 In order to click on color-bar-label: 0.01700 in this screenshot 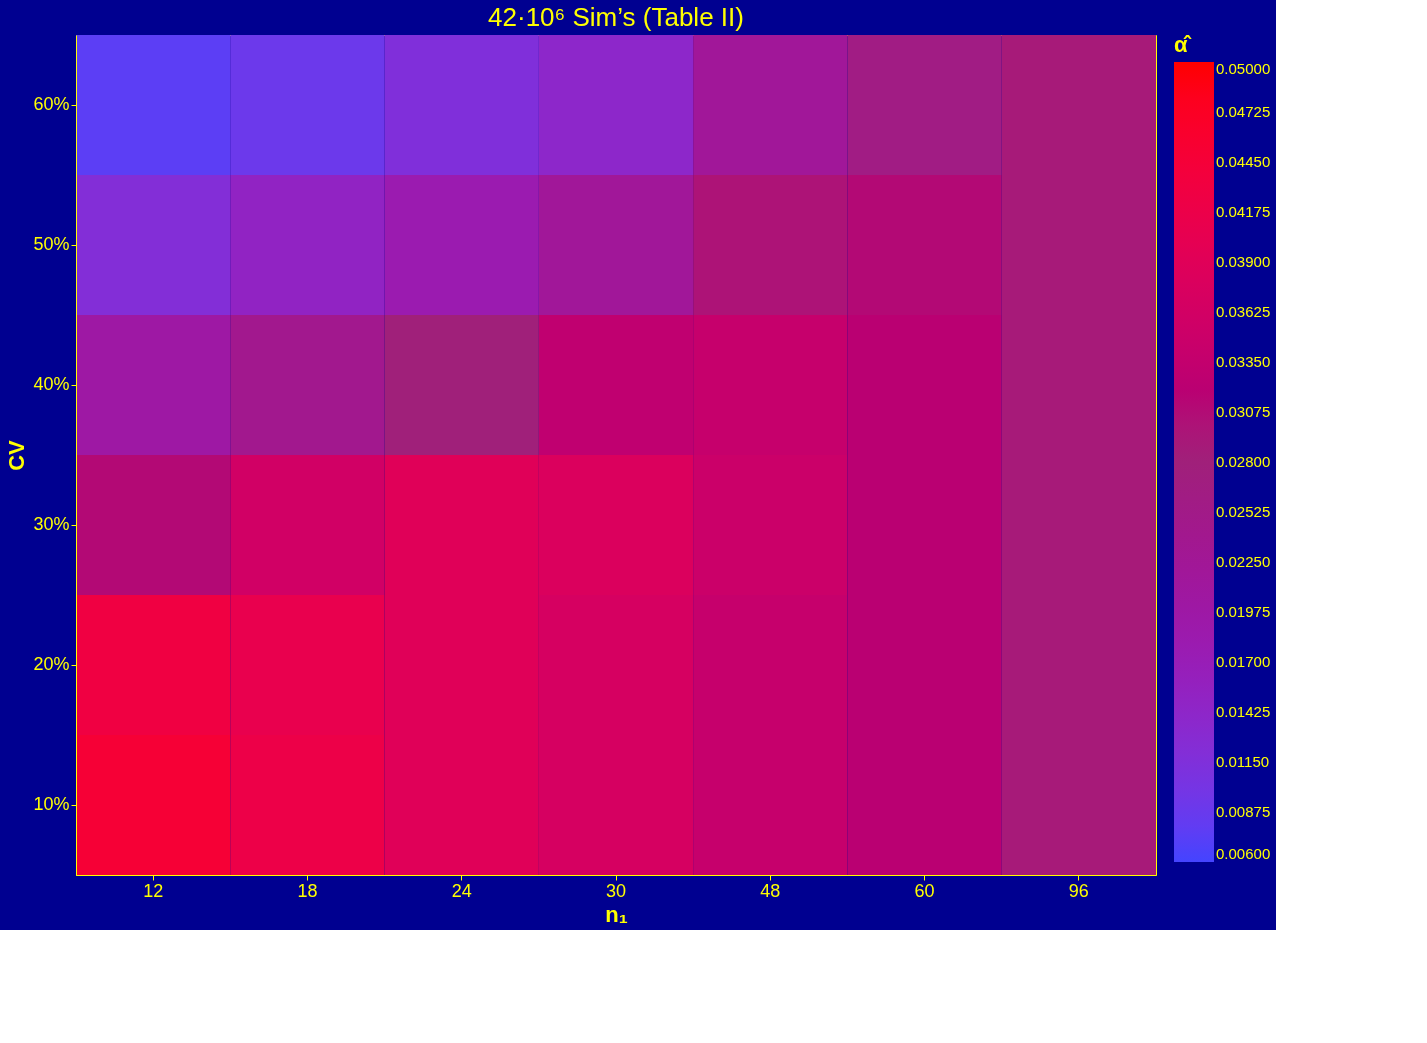, I will do `click(1243, 661)`.